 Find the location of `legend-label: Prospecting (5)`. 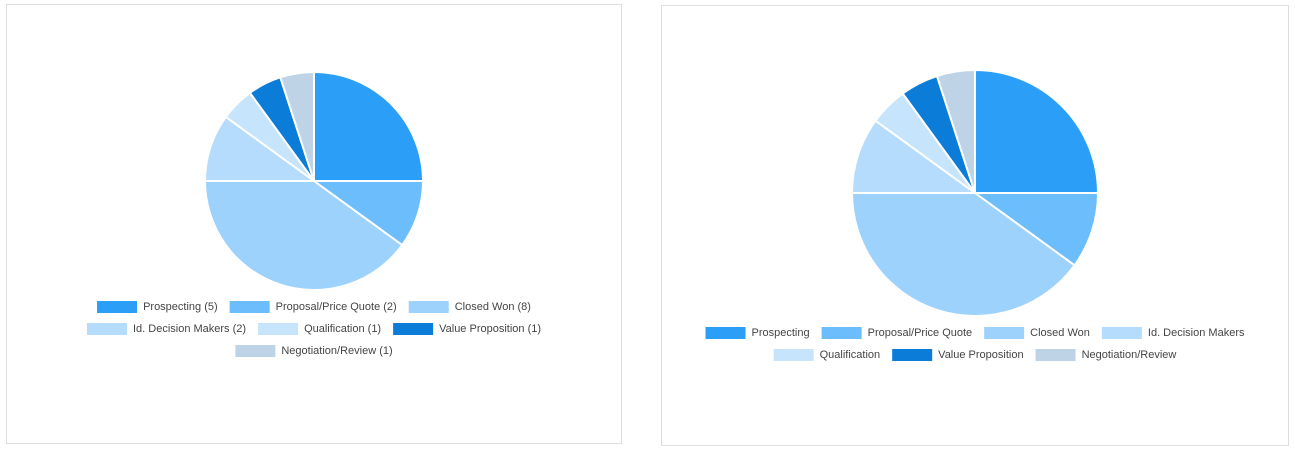

legend-label: Prospecting (5) is located at coordinates (180, 307).